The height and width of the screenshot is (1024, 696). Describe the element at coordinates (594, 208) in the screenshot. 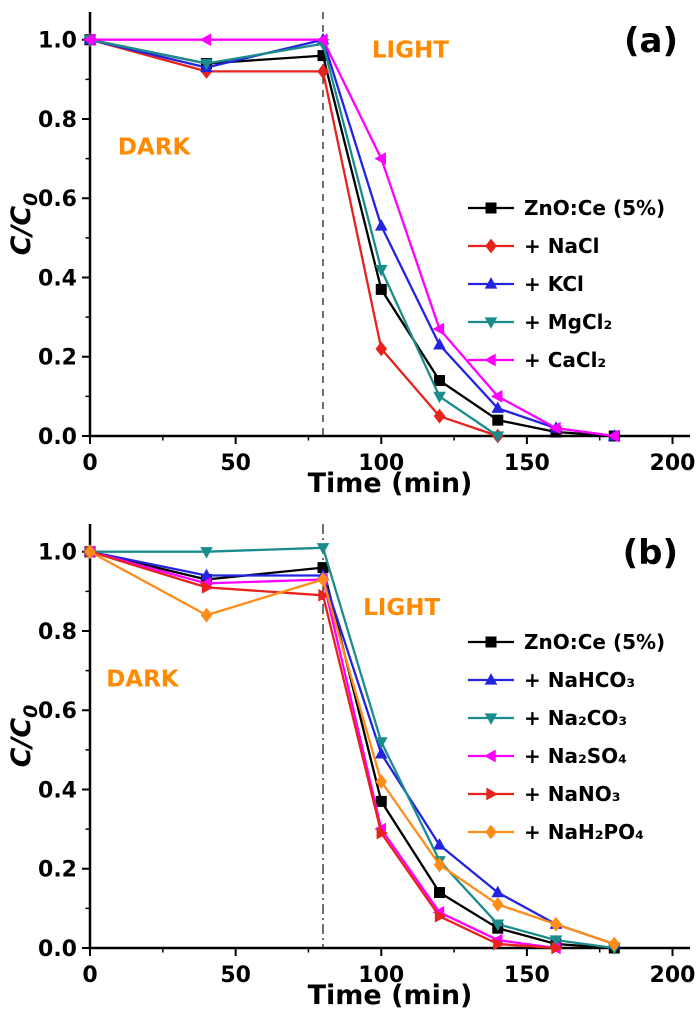

I see `legend-label: ZnO:Ce (5%)` at that location.